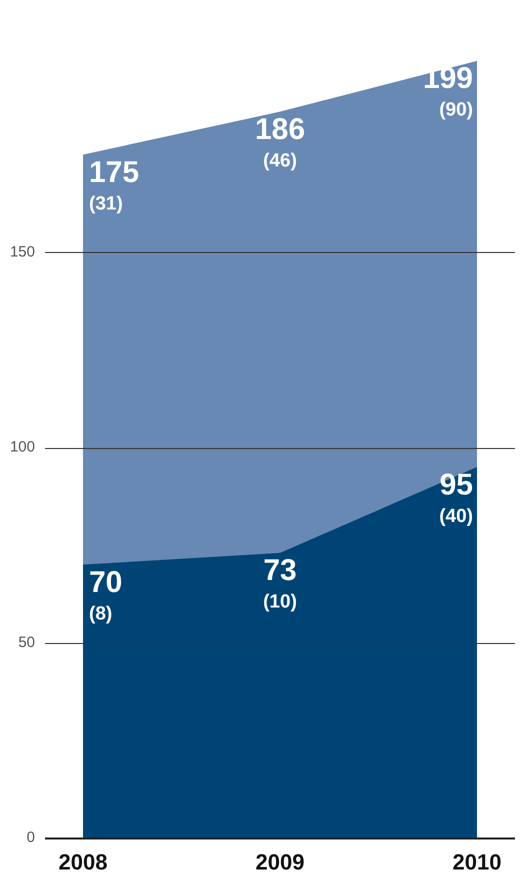 This screenshot has height=895, width=523. What do you see at coordinates (22, 251) in the screenshot?
I see `y-tick-label: 150` at bounding box center [22, 251].